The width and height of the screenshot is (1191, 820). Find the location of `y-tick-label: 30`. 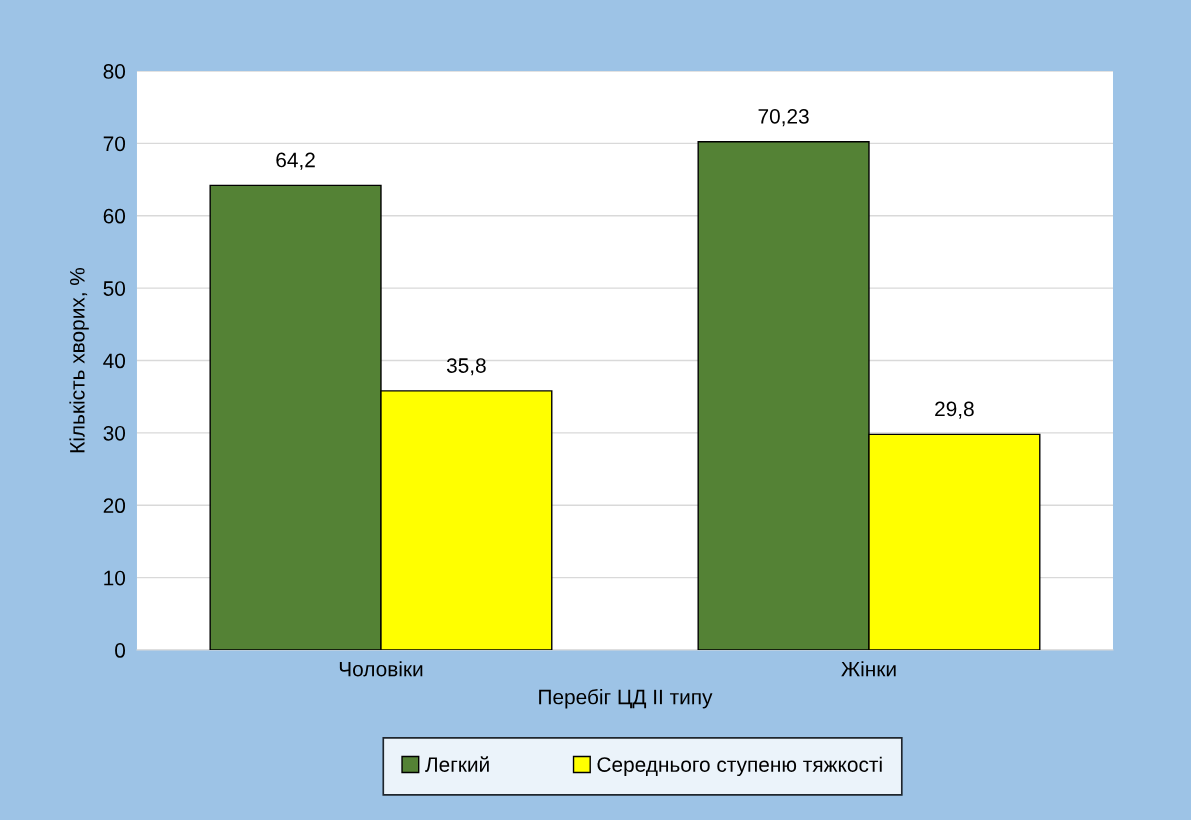

y-tick-label: 30 is located at coordinates (114, 433).